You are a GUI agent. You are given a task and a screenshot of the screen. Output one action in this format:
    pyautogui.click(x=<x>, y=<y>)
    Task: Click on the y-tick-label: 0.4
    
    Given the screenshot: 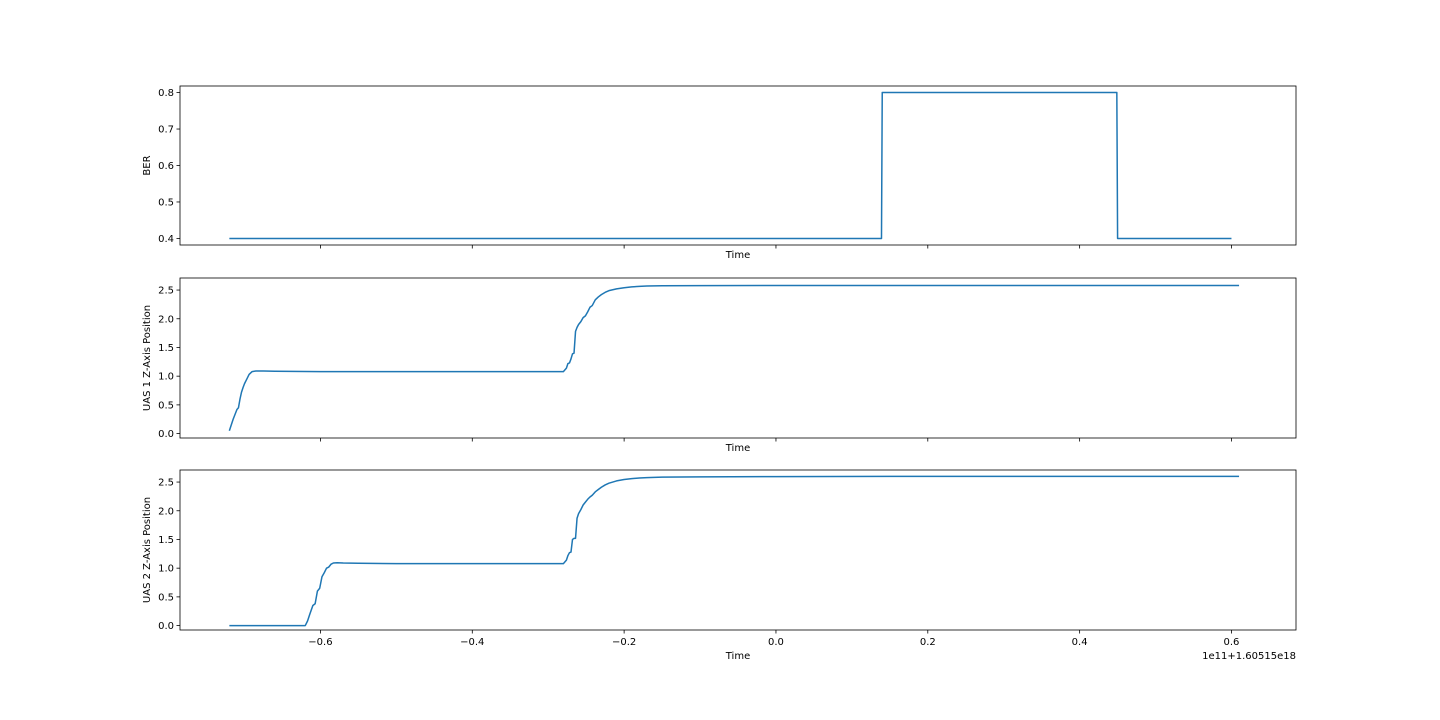 What is the action you would take?
    pyautogui.click(x=166, y=239)
    